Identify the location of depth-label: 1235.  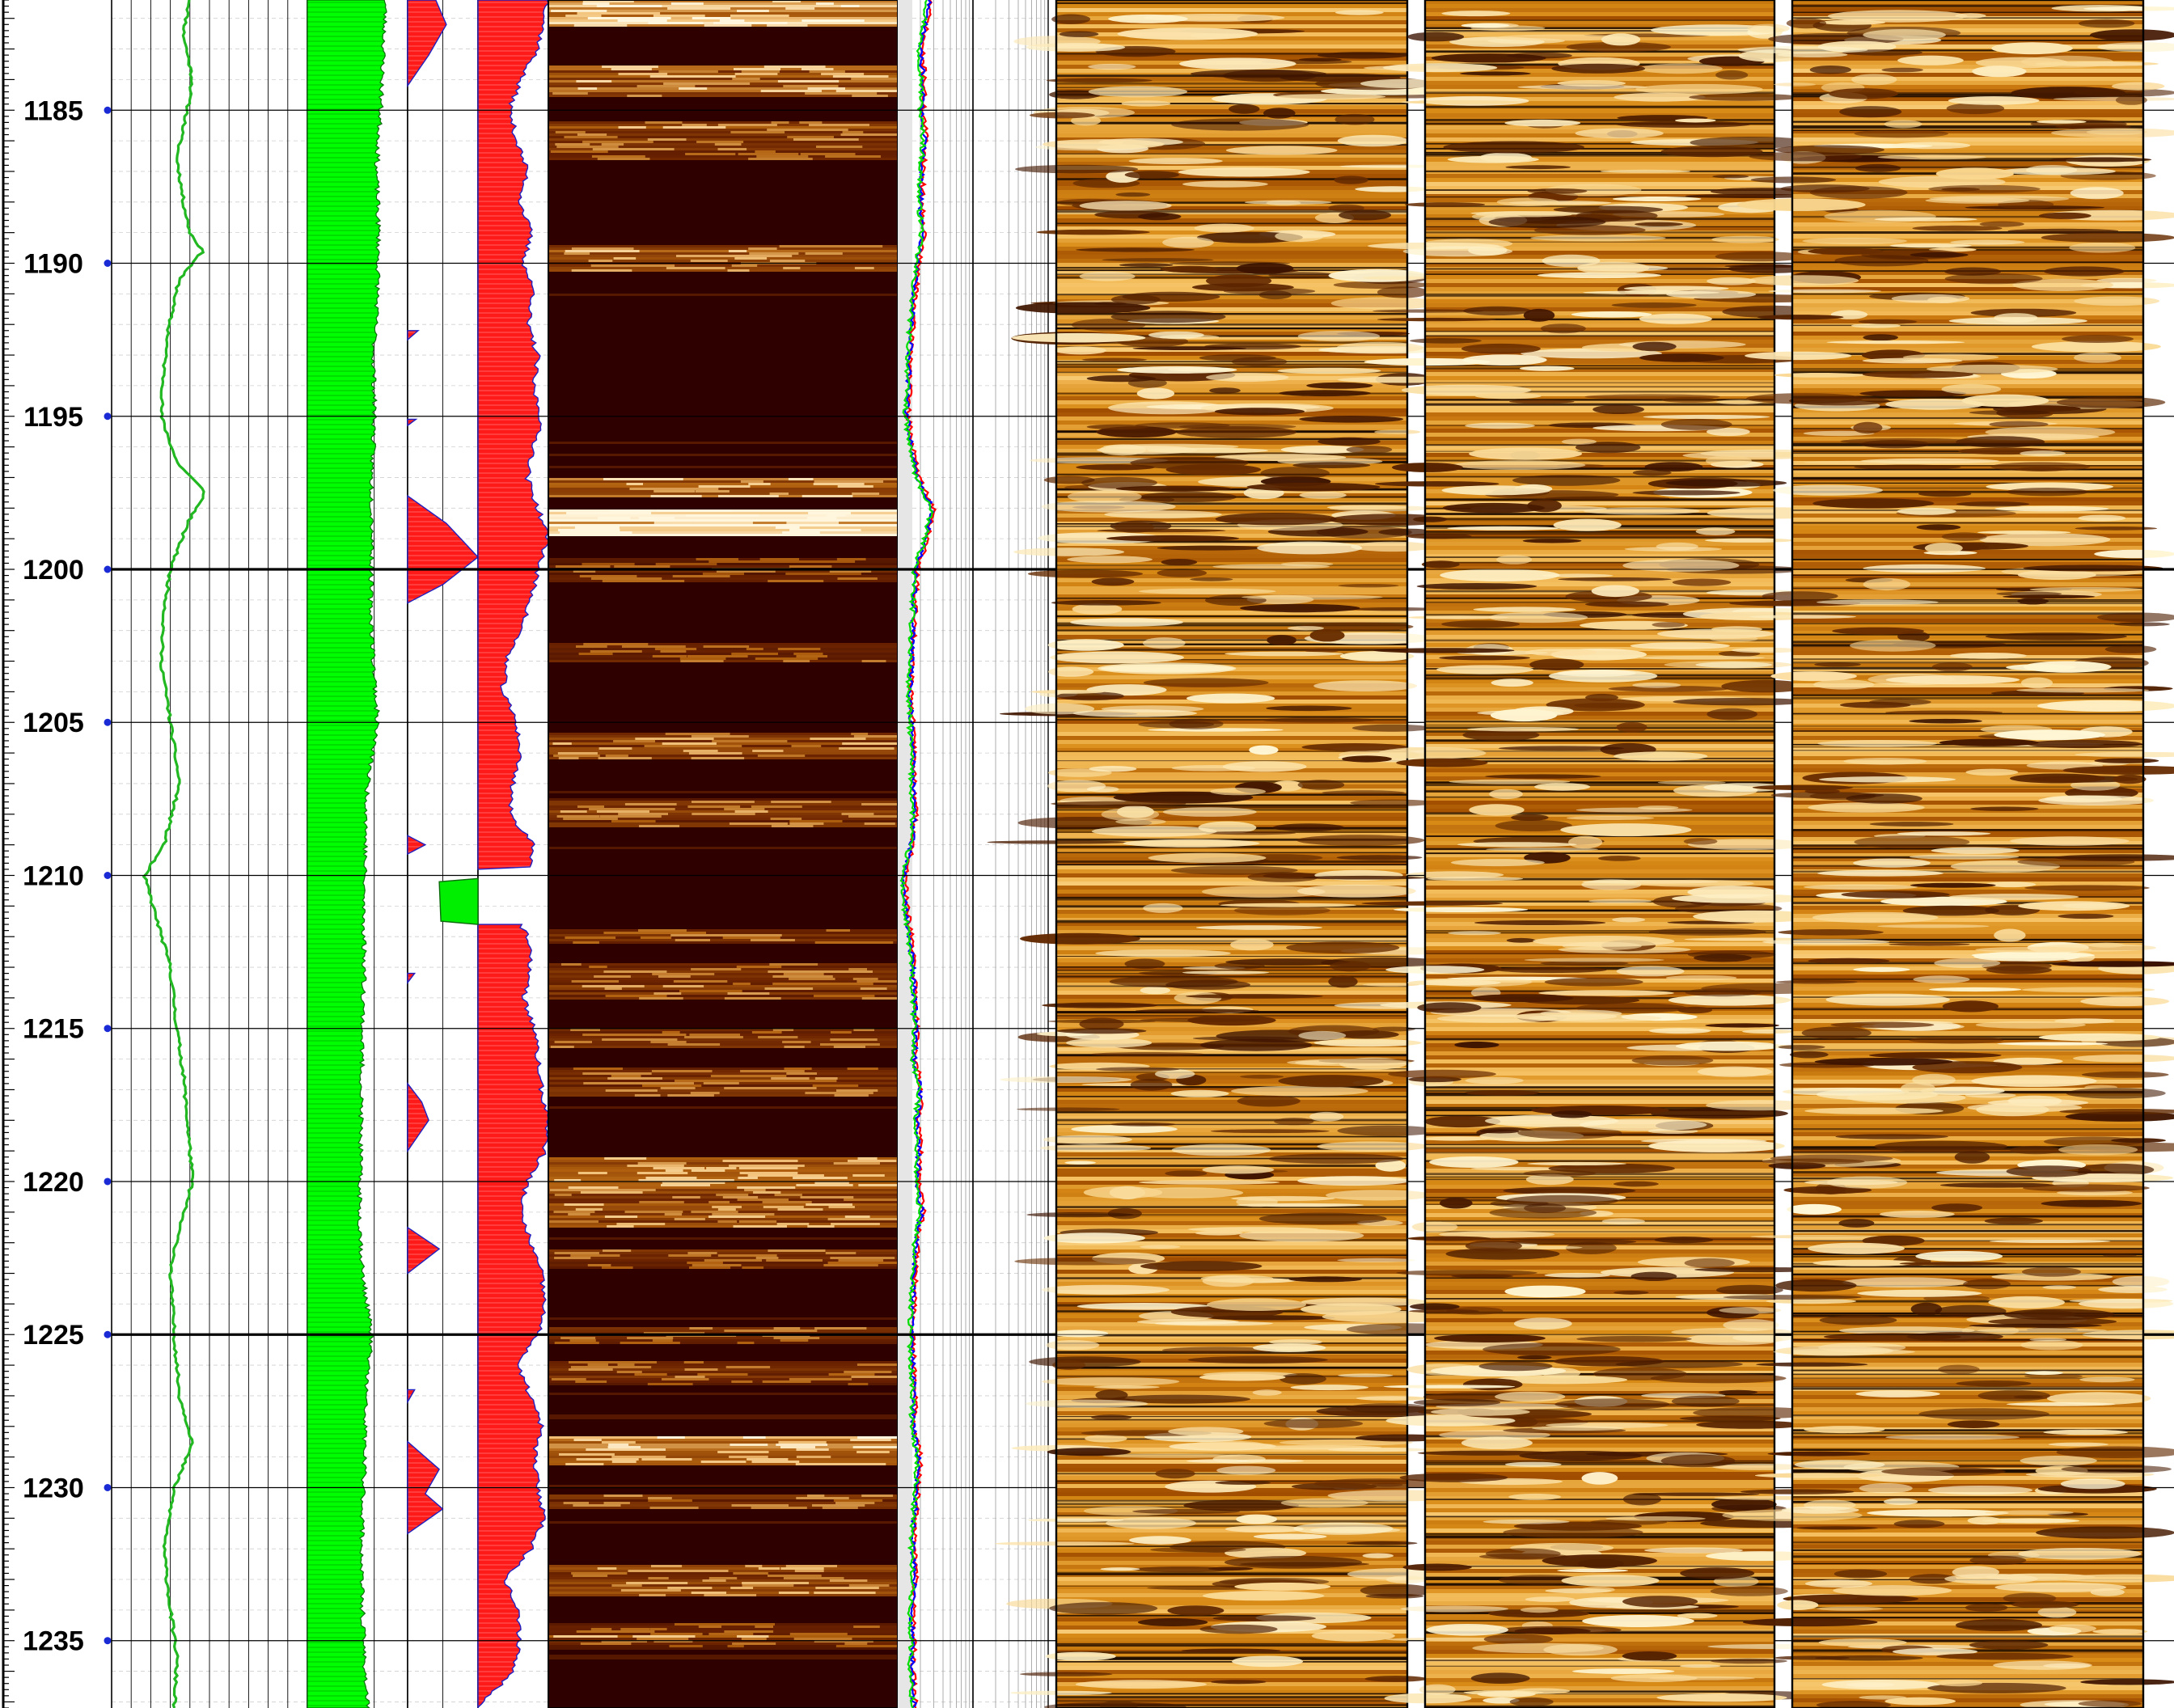
(53, 1641).